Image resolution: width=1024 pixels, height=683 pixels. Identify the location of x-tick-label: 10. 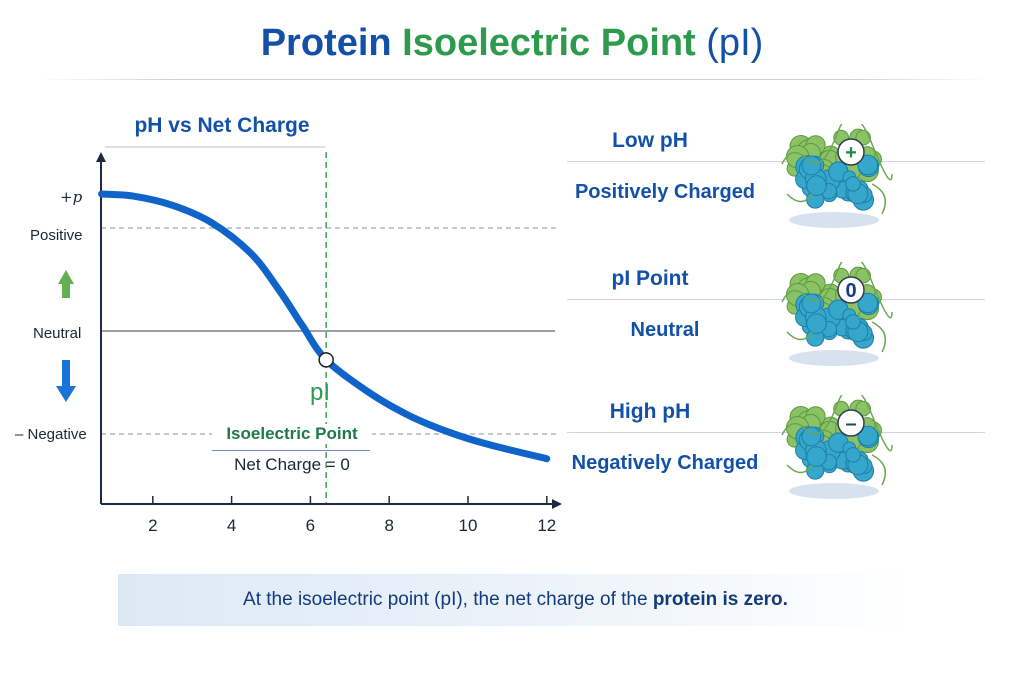
(468, 525).